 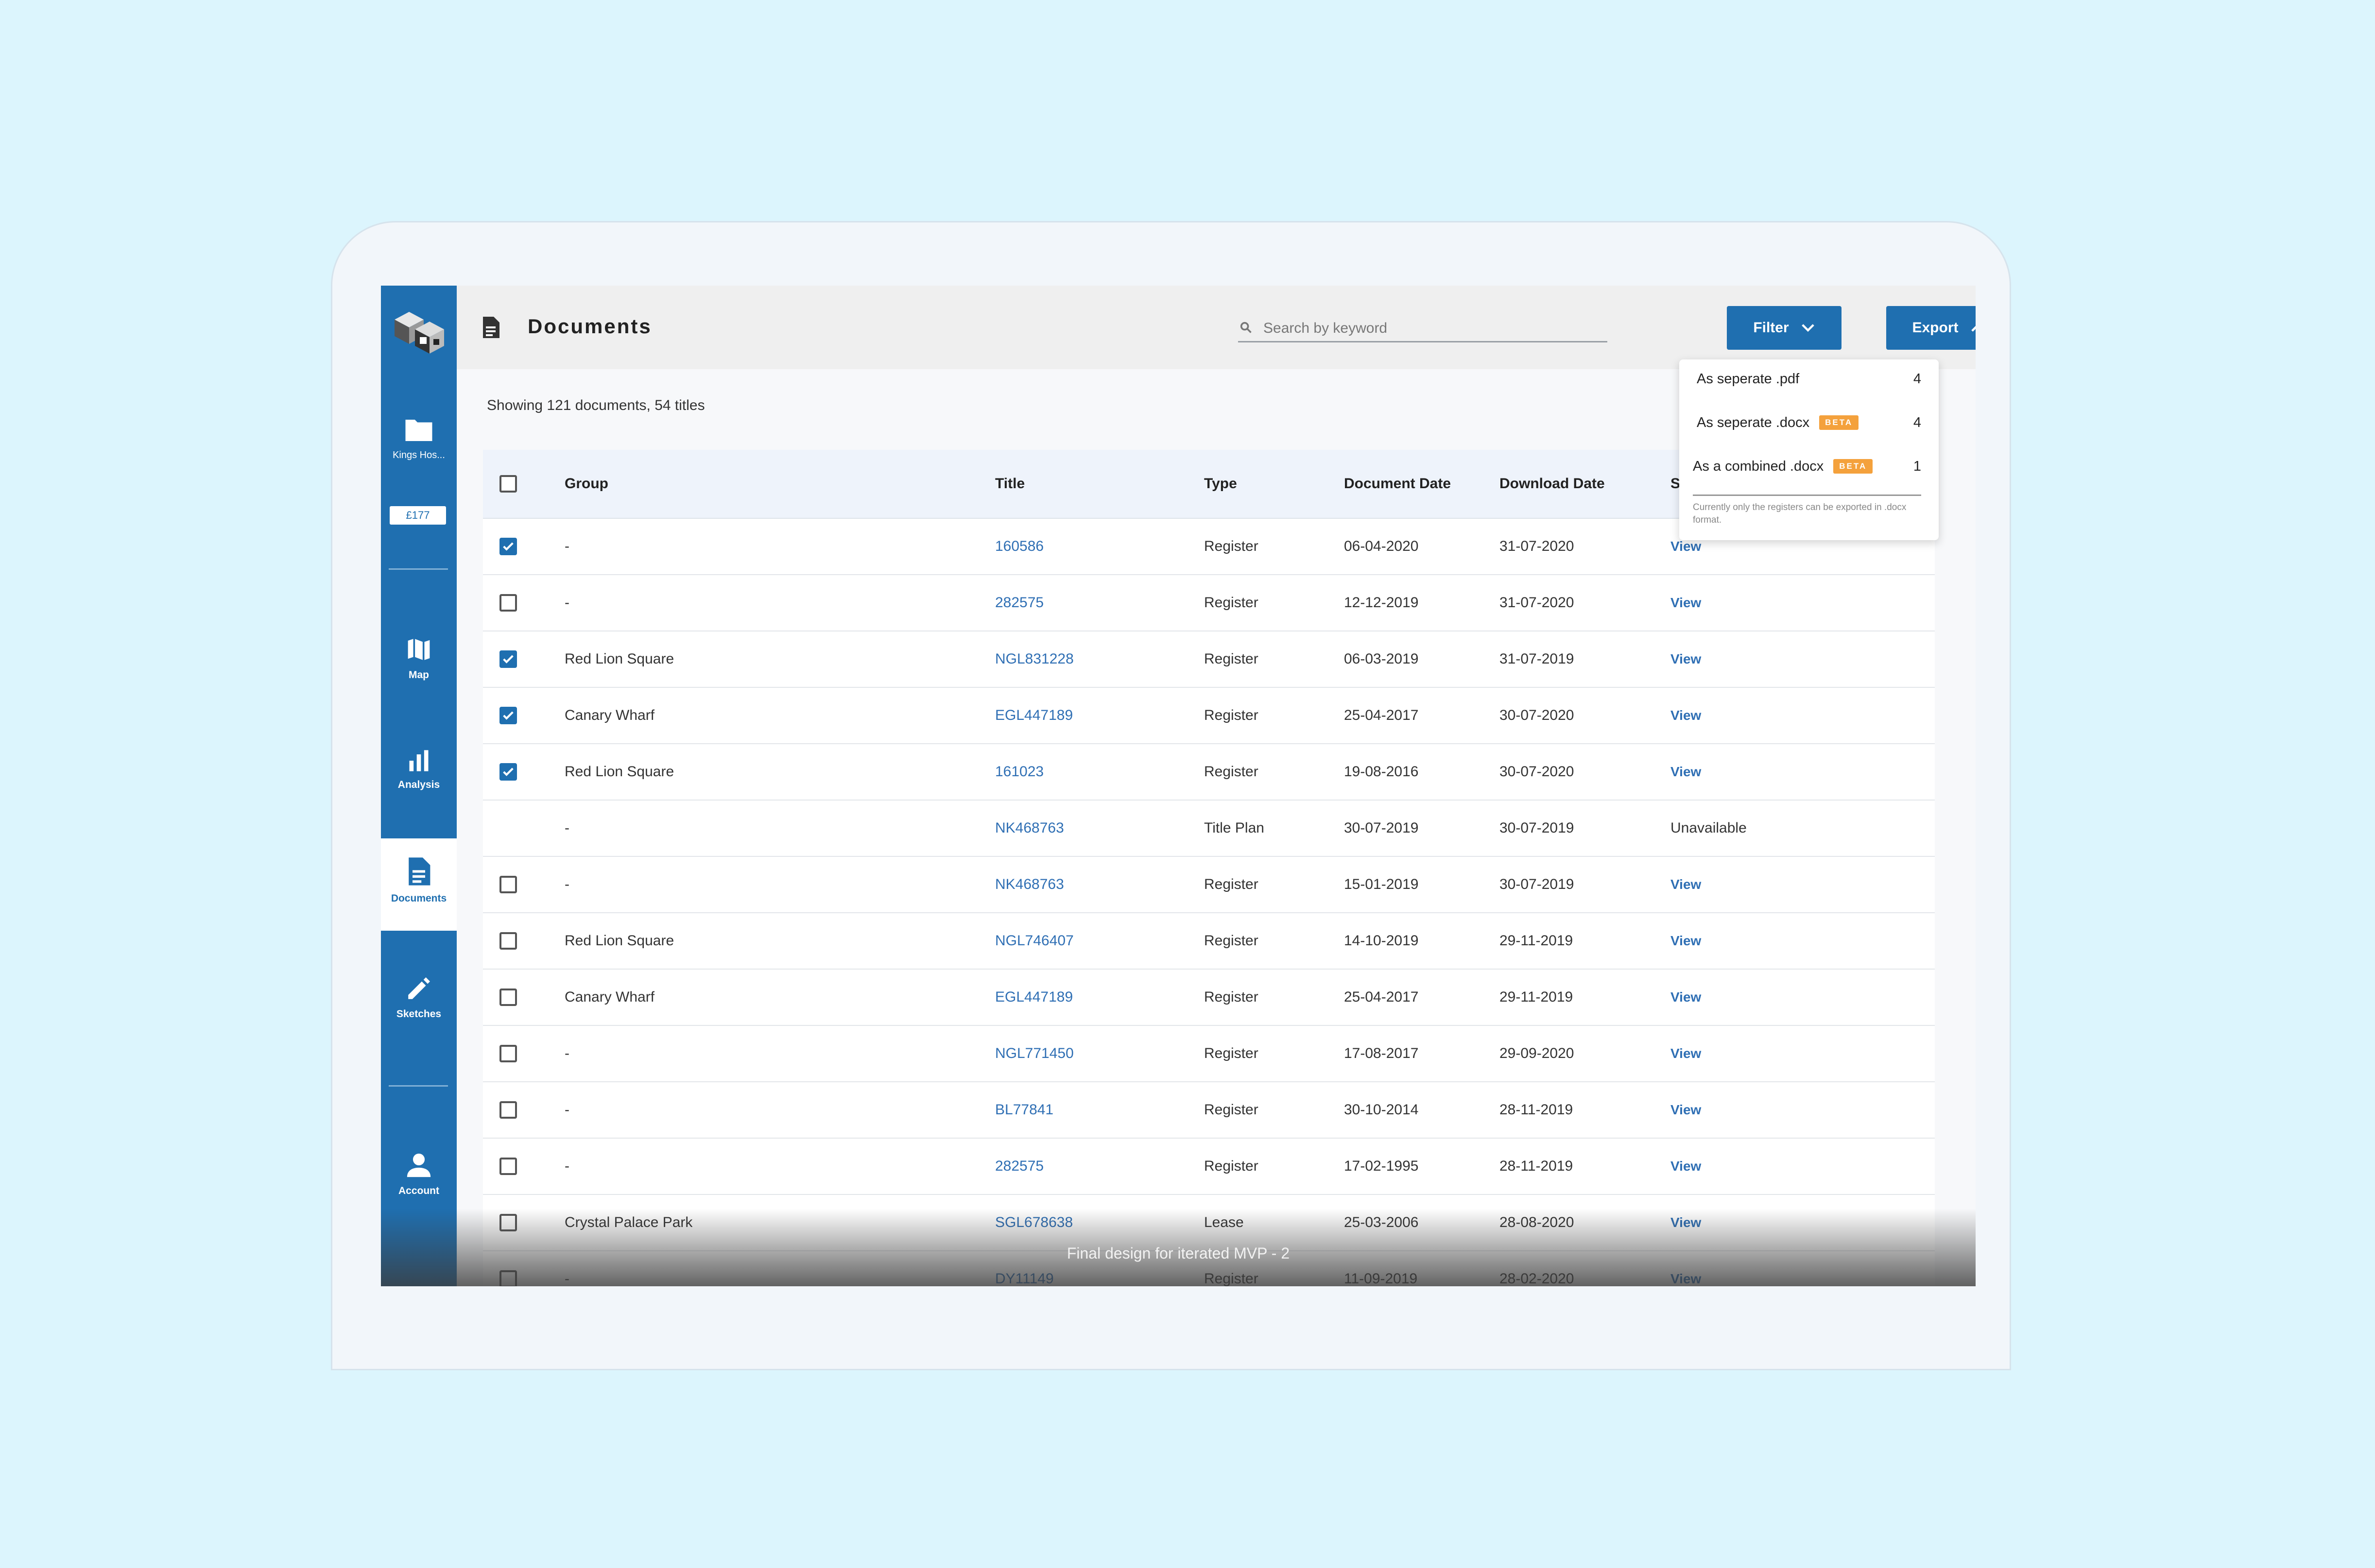 I want to click on sidebar-item-account: Account, so click(x=419, y=1174).